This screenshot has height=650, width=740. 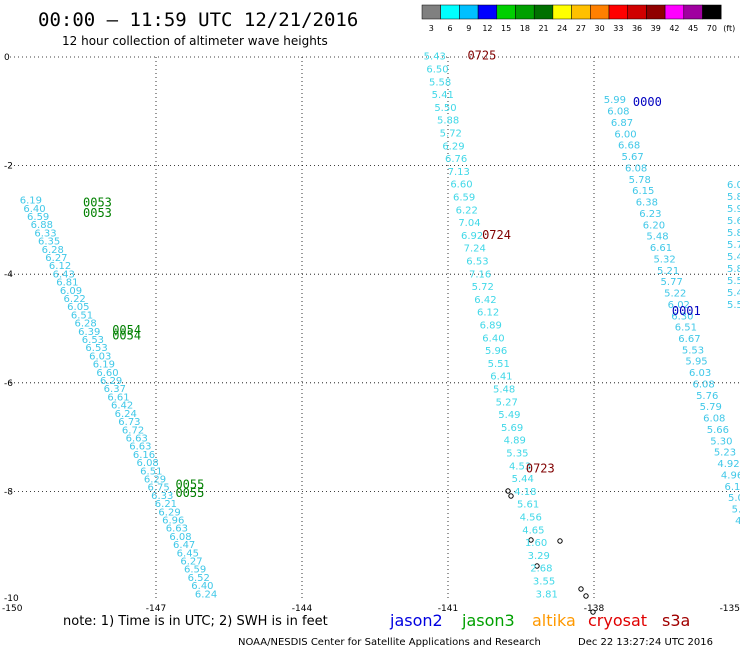 What do you see at coordinates (733, 269) in the screenshot?
I see `wave-height-label: 5.80` at bounding box center [733, 269].